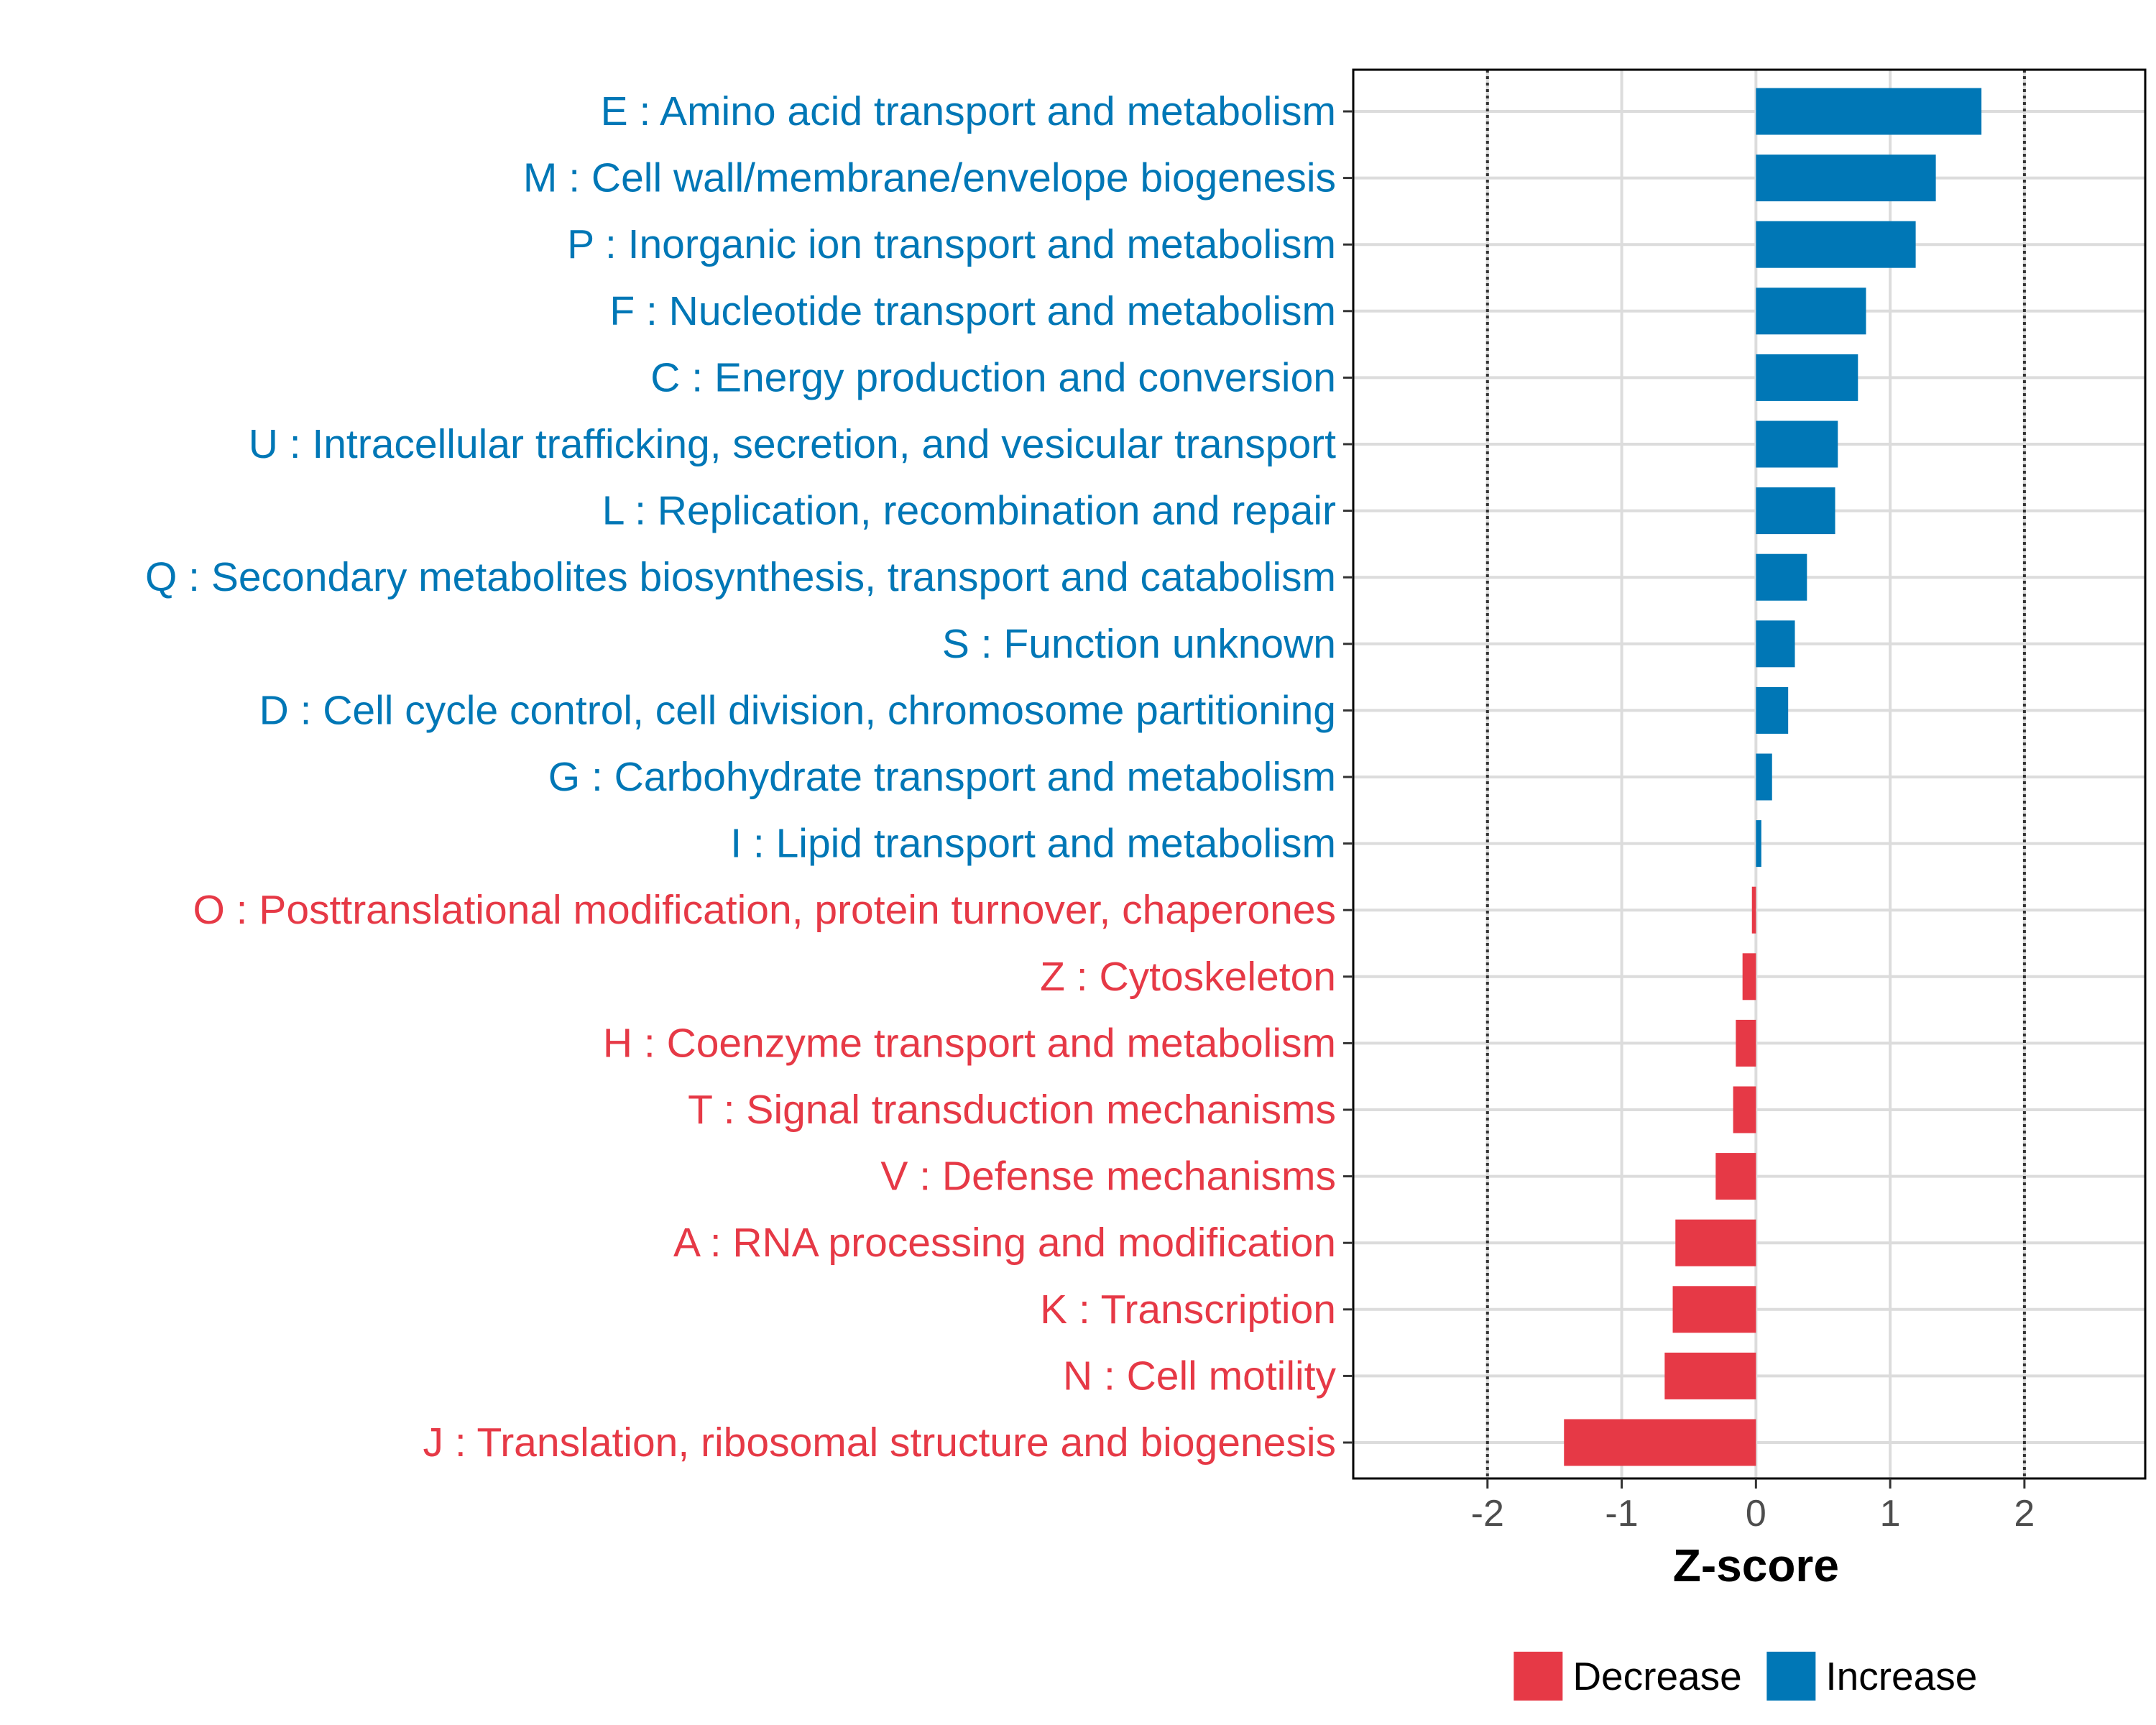 This screenshot has height=1725, width=2156. Describe the element at coordinates (1012, 1110) in the screenshot. I see `y-tick-label: T : Signal transduction mechanisms` at that location.